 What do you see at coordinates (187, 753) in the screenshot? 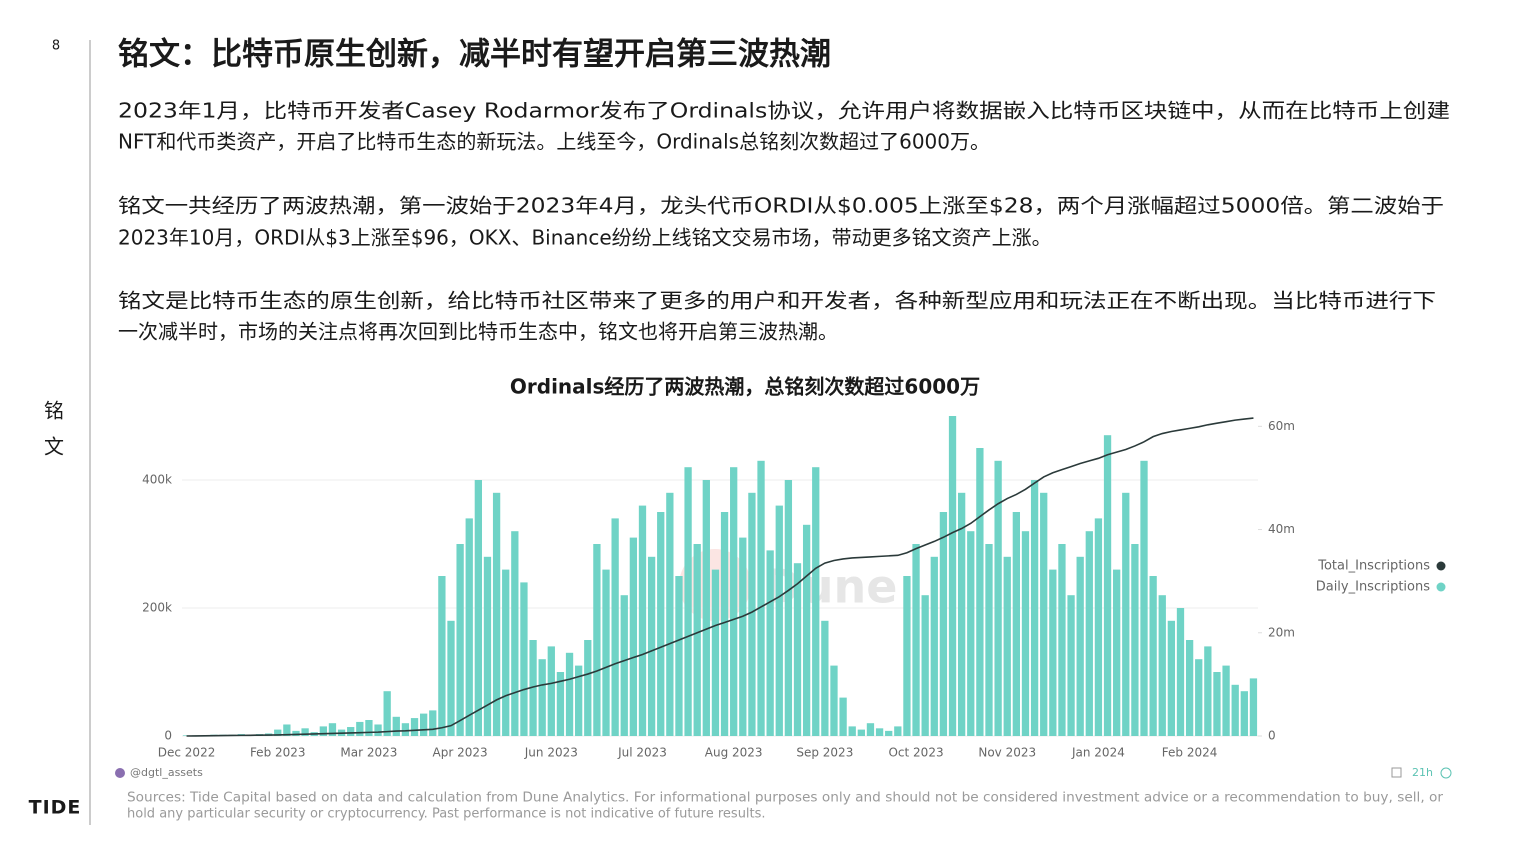
I see `x-tick-label: Dec 2022` at bounding box center [187, 753].